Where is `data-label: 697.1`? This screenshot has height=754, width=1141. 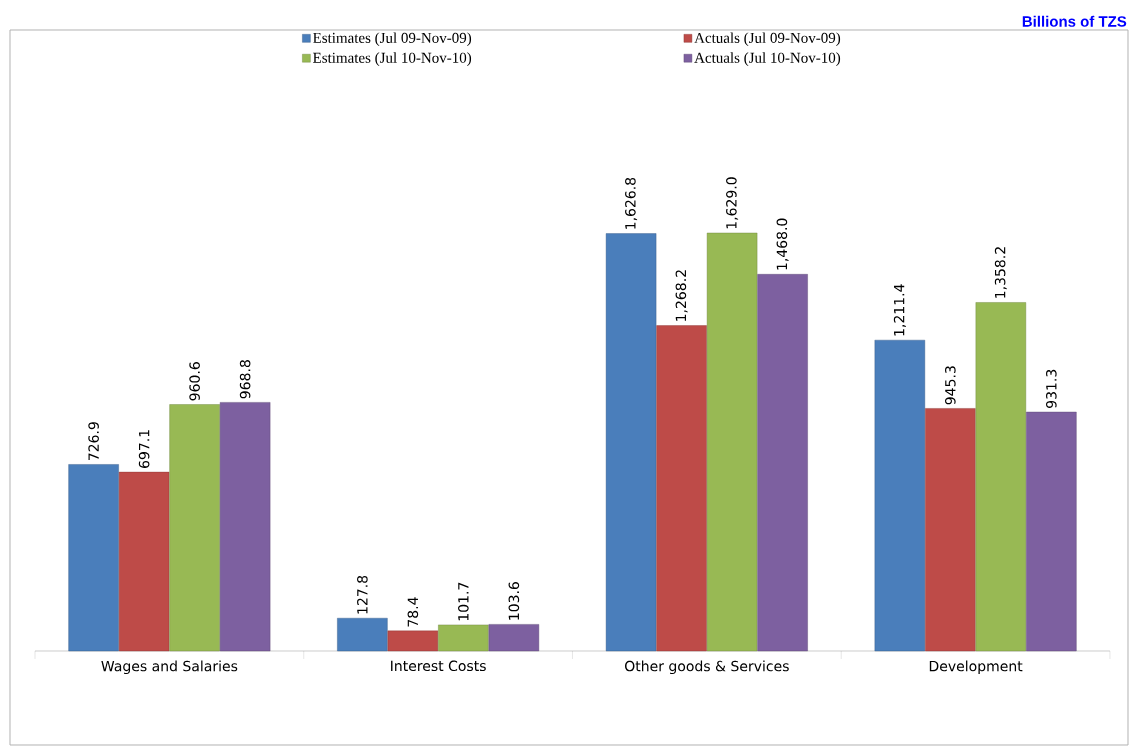 data-label: 697.1 is located at coordinates (144, 449).